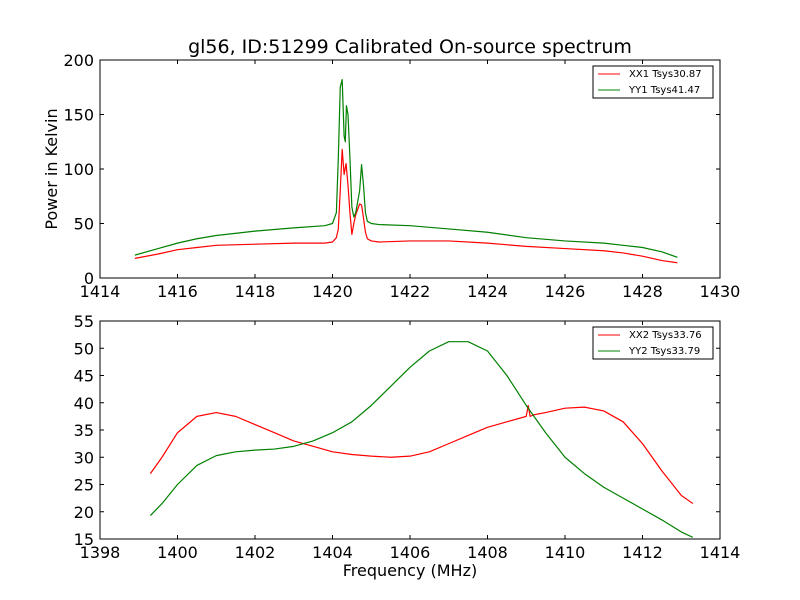  Describe the element at coordinates (665, 74) in the screenshot. I see `top-legend-label-xx1: XX1 Tsys30.87` at that location.